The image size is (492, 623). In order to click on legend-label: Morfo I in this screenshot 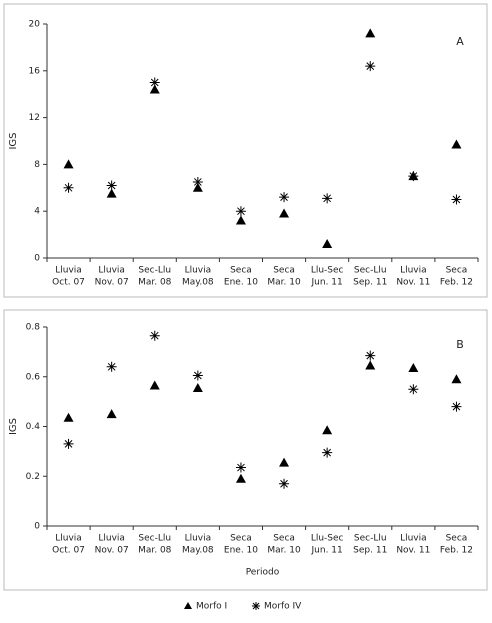, I will do `click(211, 607)`.